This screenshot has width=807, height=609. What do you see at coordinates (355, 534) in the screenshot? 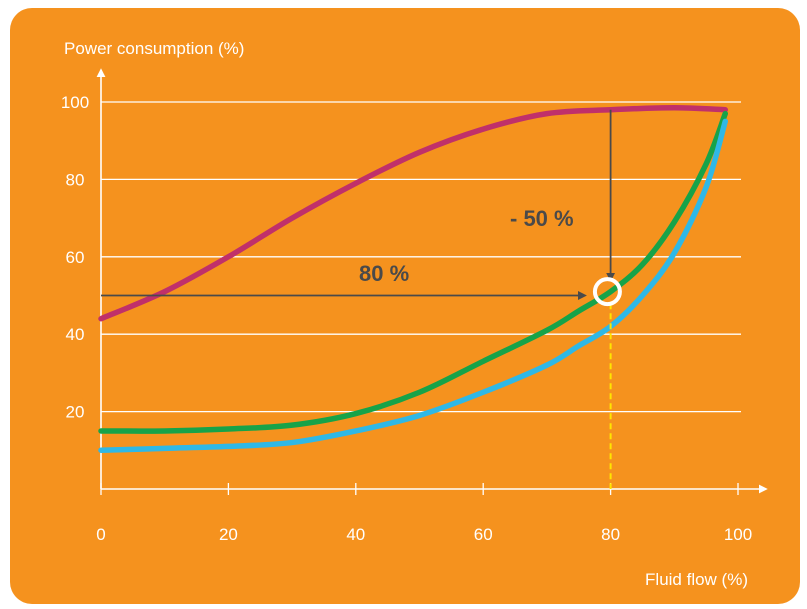
I see `x-tick-label-40: 40` at bounding box center [355, 534].